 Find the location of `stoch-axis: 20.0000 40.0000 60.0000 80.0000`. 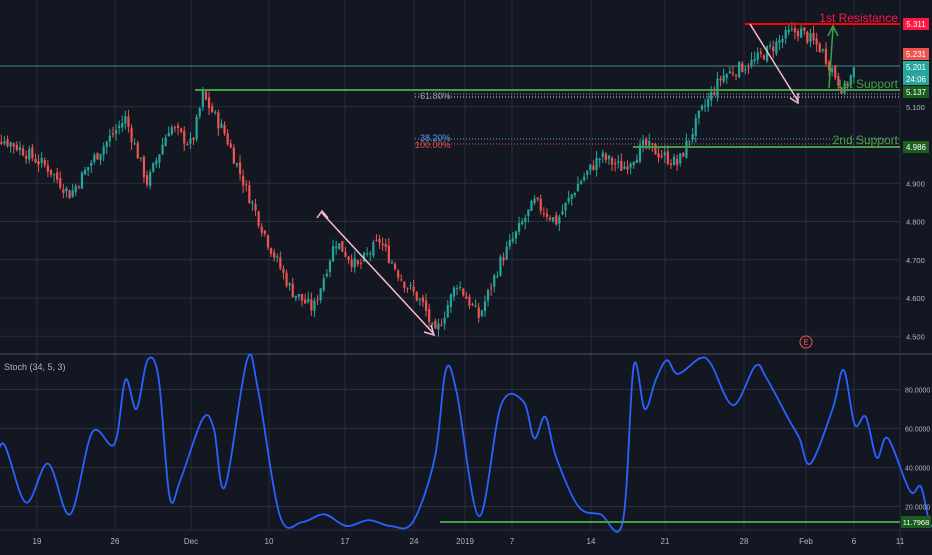

stoch-axis: 20.0000 40.0000 60.0000 80.0000 is located at coordinates (917, 450).